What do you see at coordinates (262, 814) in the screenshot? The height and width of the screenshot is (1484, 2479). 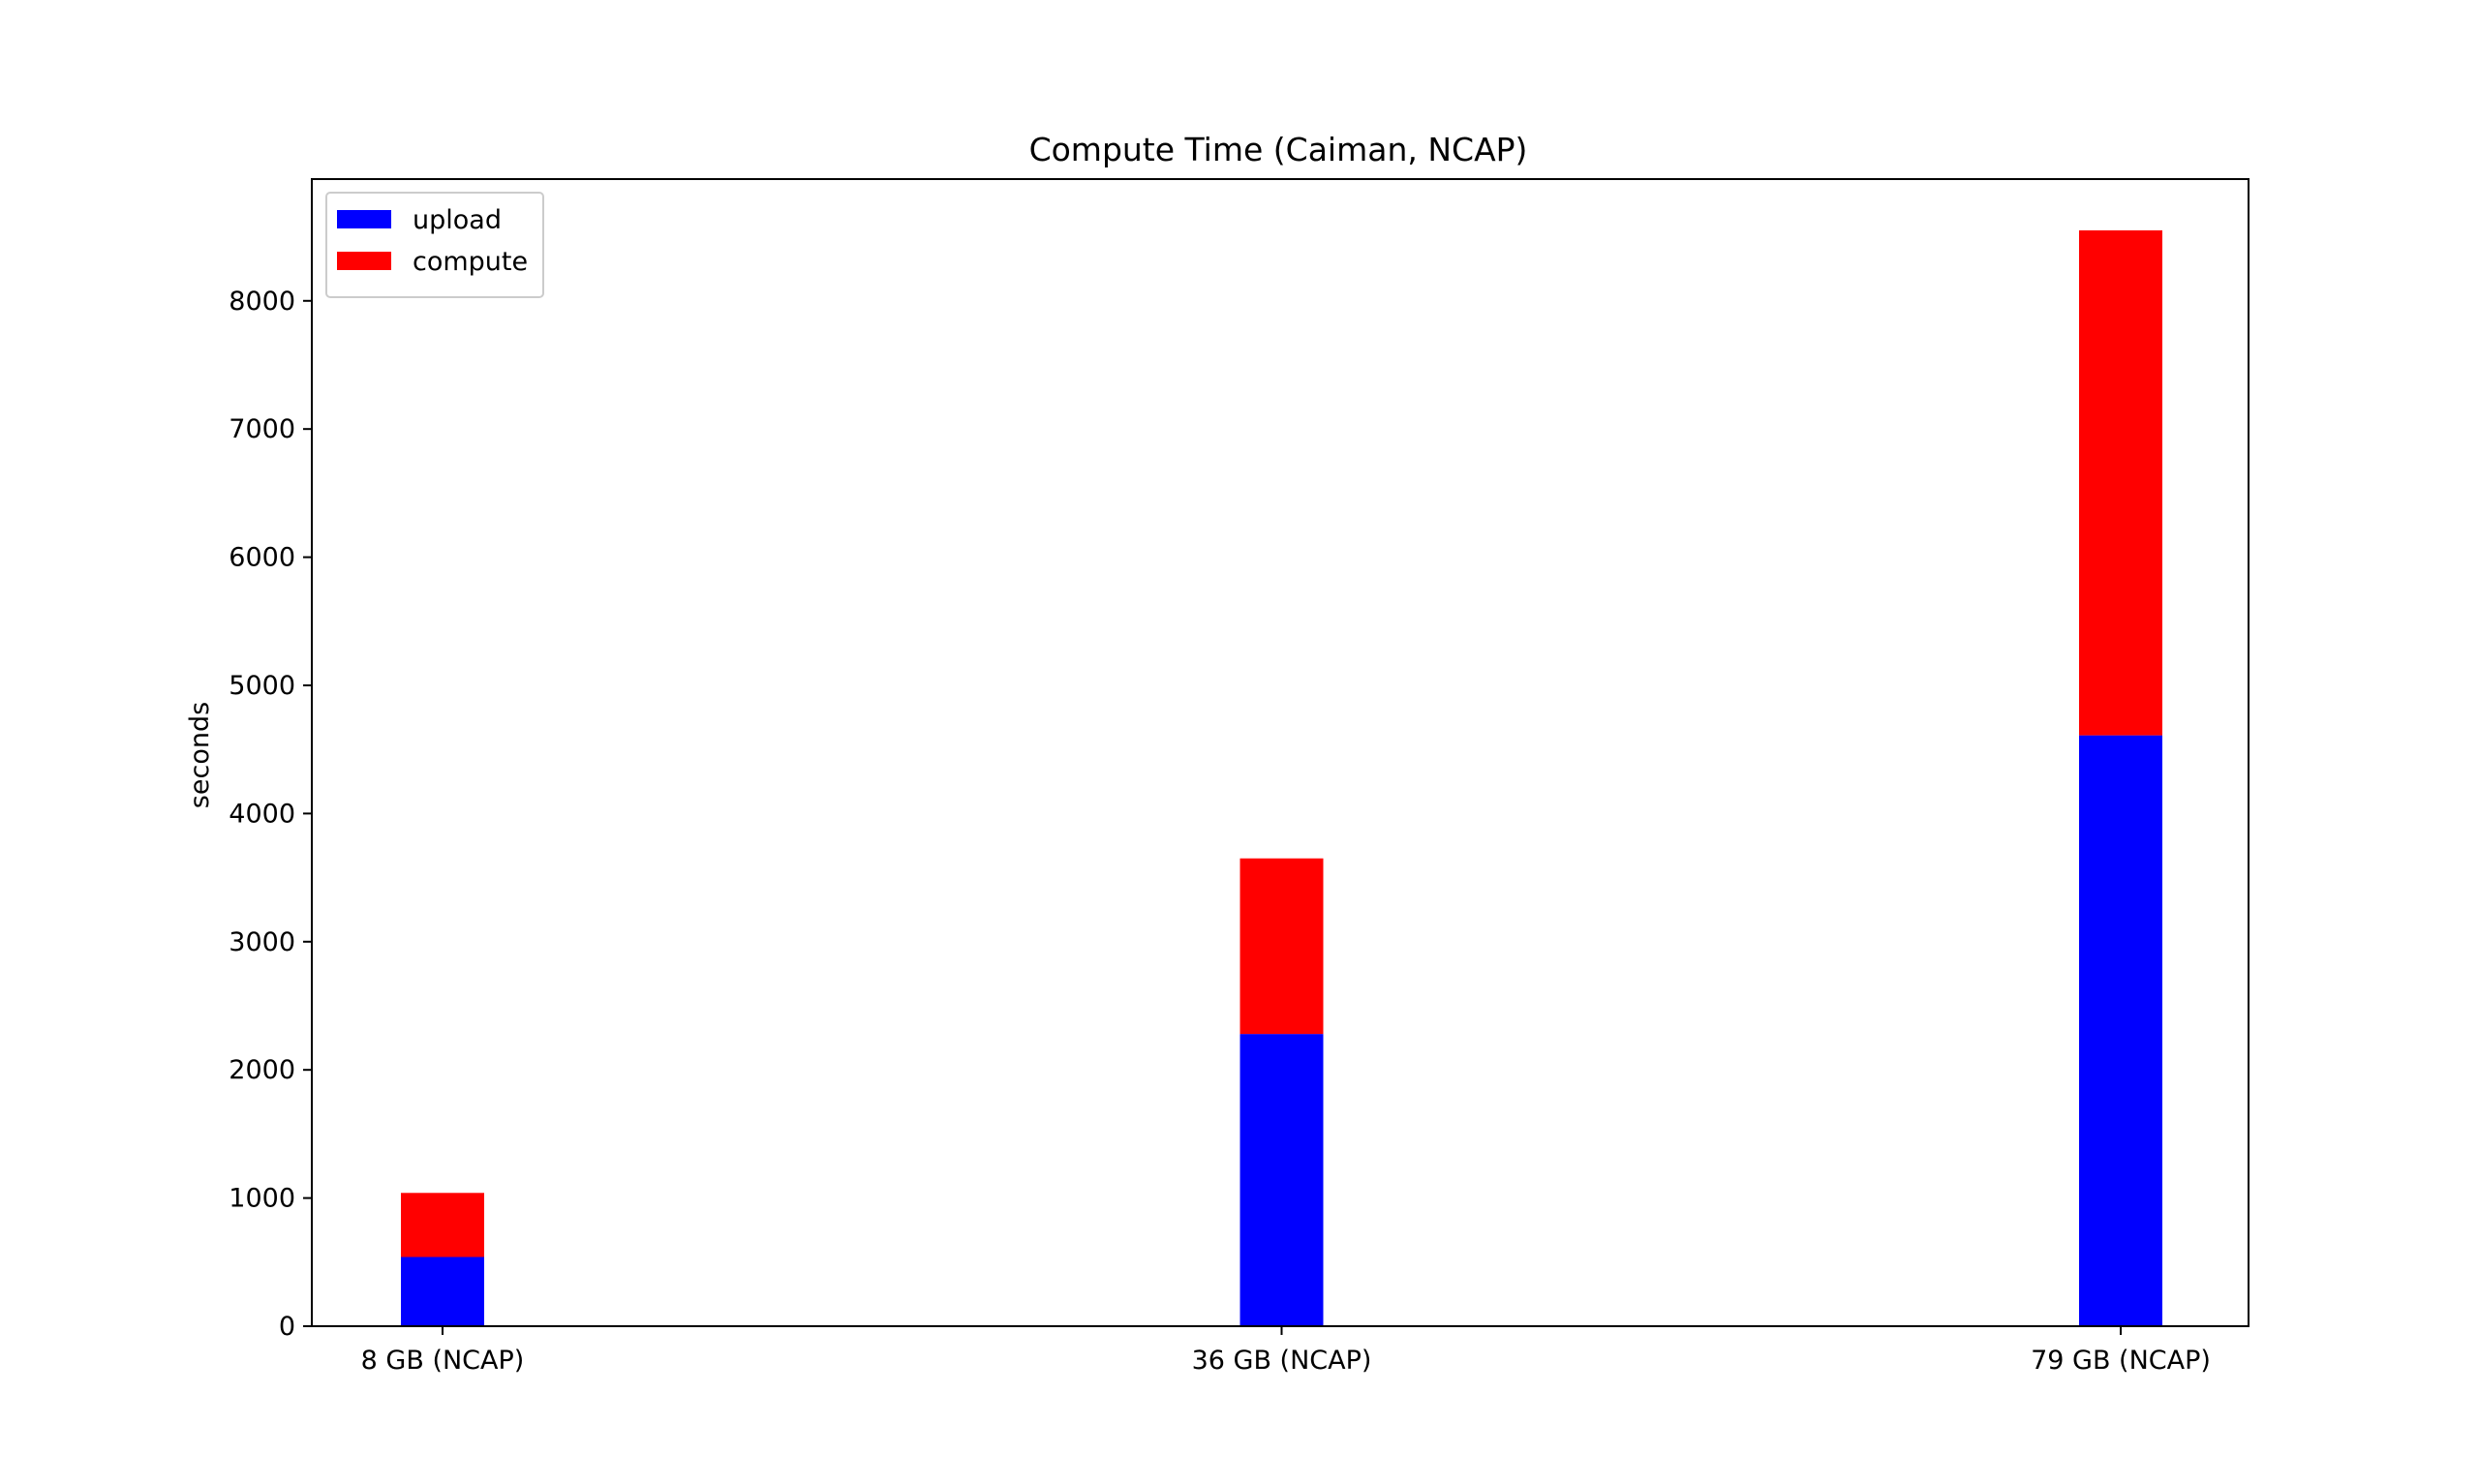 I see `y-tick-label-4: 4000` at bounding box center [262, 814].